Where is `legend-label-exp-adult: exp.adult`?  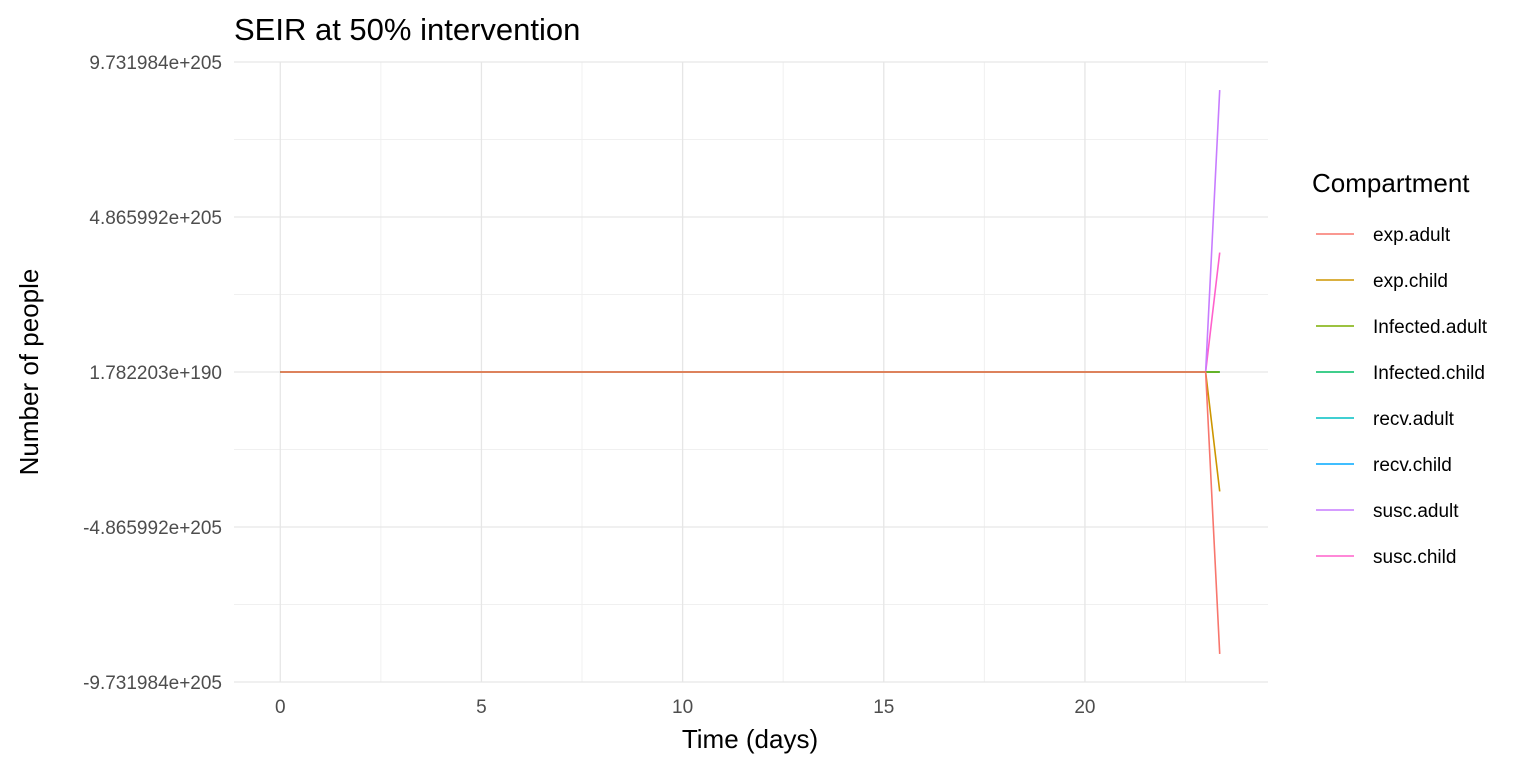 legend-label-exp-adult: exp.adult is located at coordinates (1412, 235).